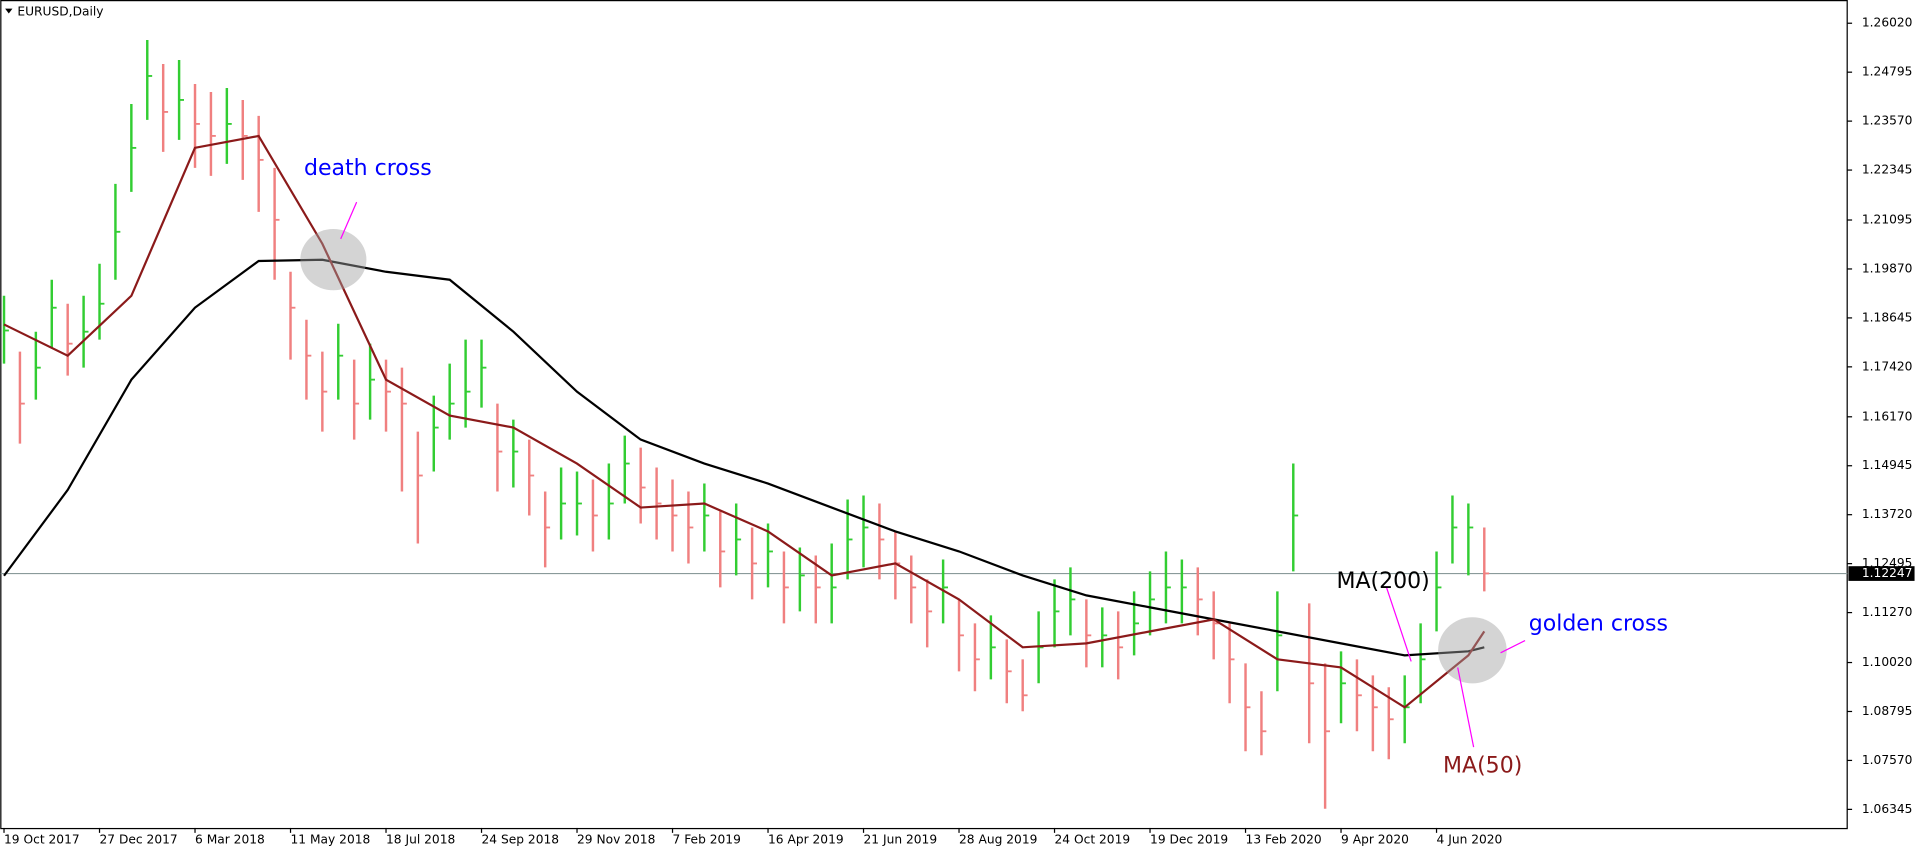  I want to click on x-tick-label: 18 Jul 2018, so click(420, 840).